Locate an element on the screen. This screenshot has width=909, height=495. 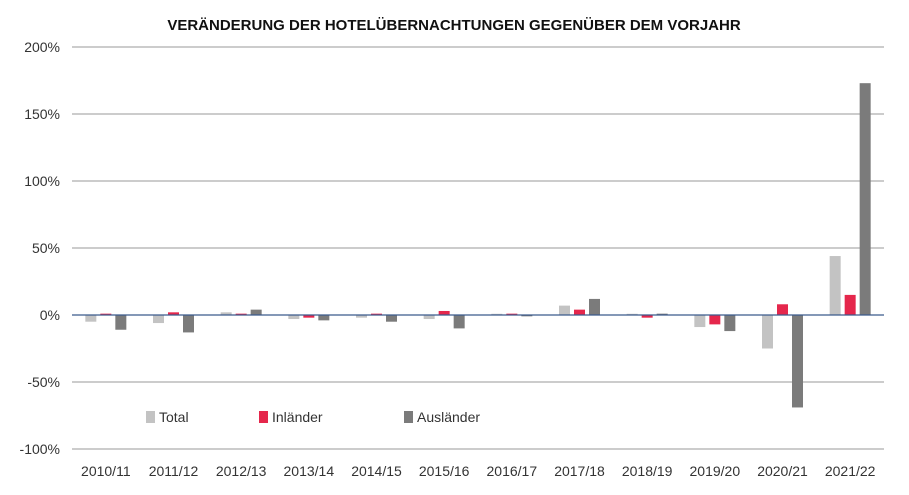
y-tick-label: 50% is located at coordinates (46, 248).